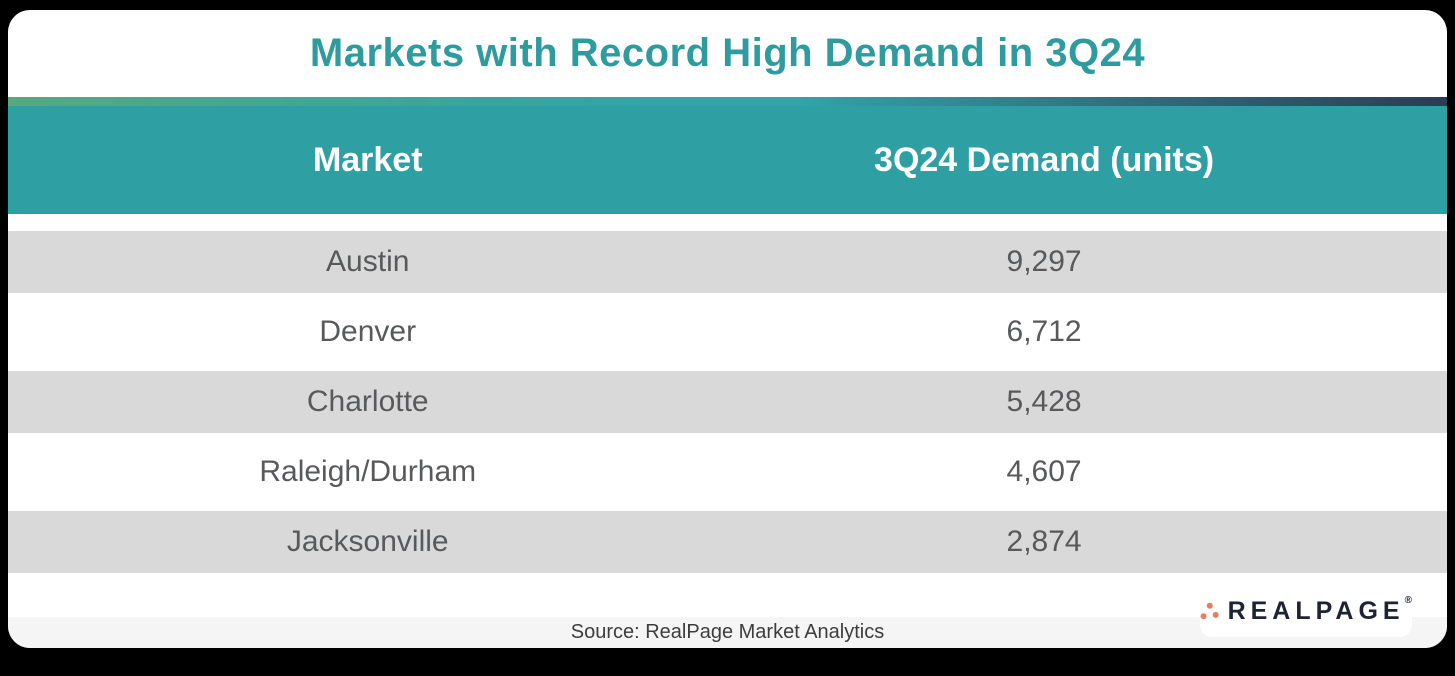 This screenshot has height=676, width=1455. Describe the element at coordinates (727, 332) in the screenshot. I see `table-row: Denver 6,712` at that location.